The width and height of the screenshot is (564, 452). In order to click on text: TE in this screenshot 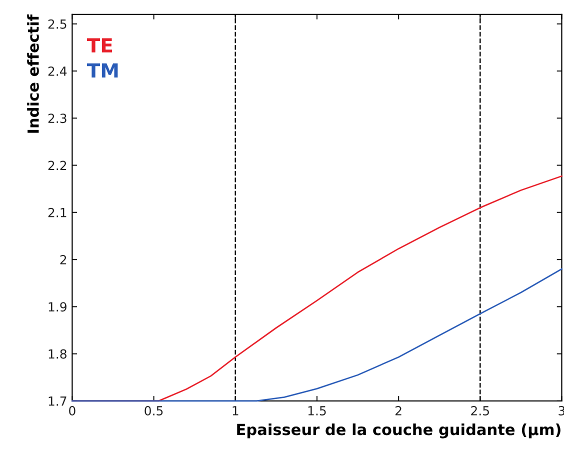, I will do `click(99, 45)`.